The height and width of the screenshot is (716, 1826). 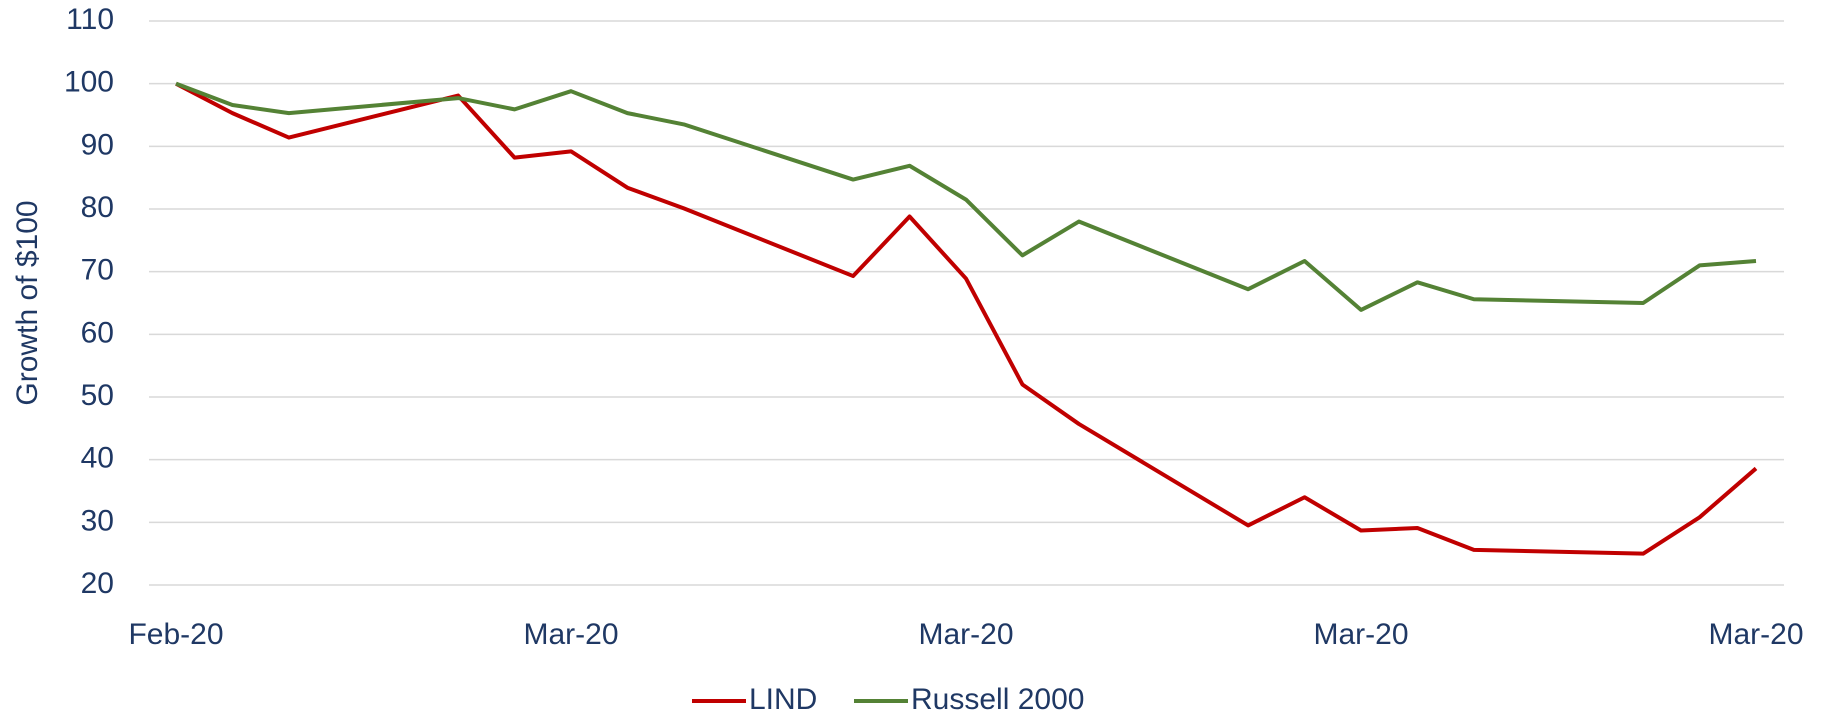 I want to click on y-tick-label: 20, so click(x=97, y=583).